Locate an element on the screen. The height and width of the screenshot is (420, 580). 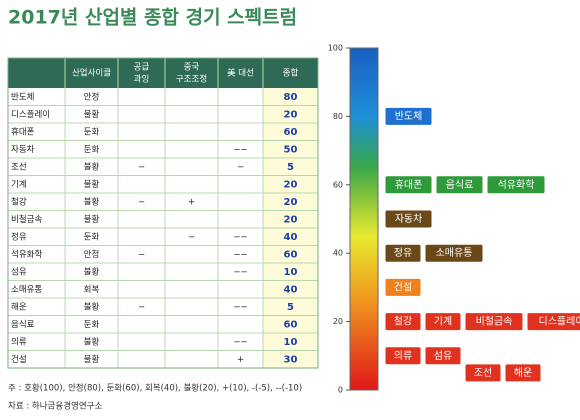
table-cell: 의류 is located at coordinates (19, 341).